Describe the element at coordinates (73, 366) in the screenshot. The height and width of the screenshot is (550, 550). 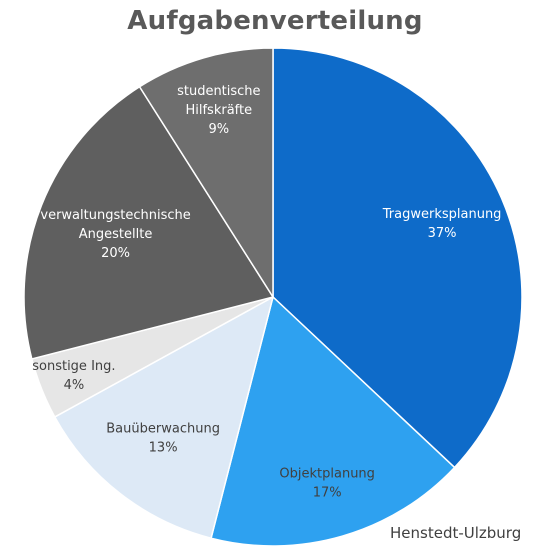
I see `slice-category-label: sonstige Ing.` at that location.